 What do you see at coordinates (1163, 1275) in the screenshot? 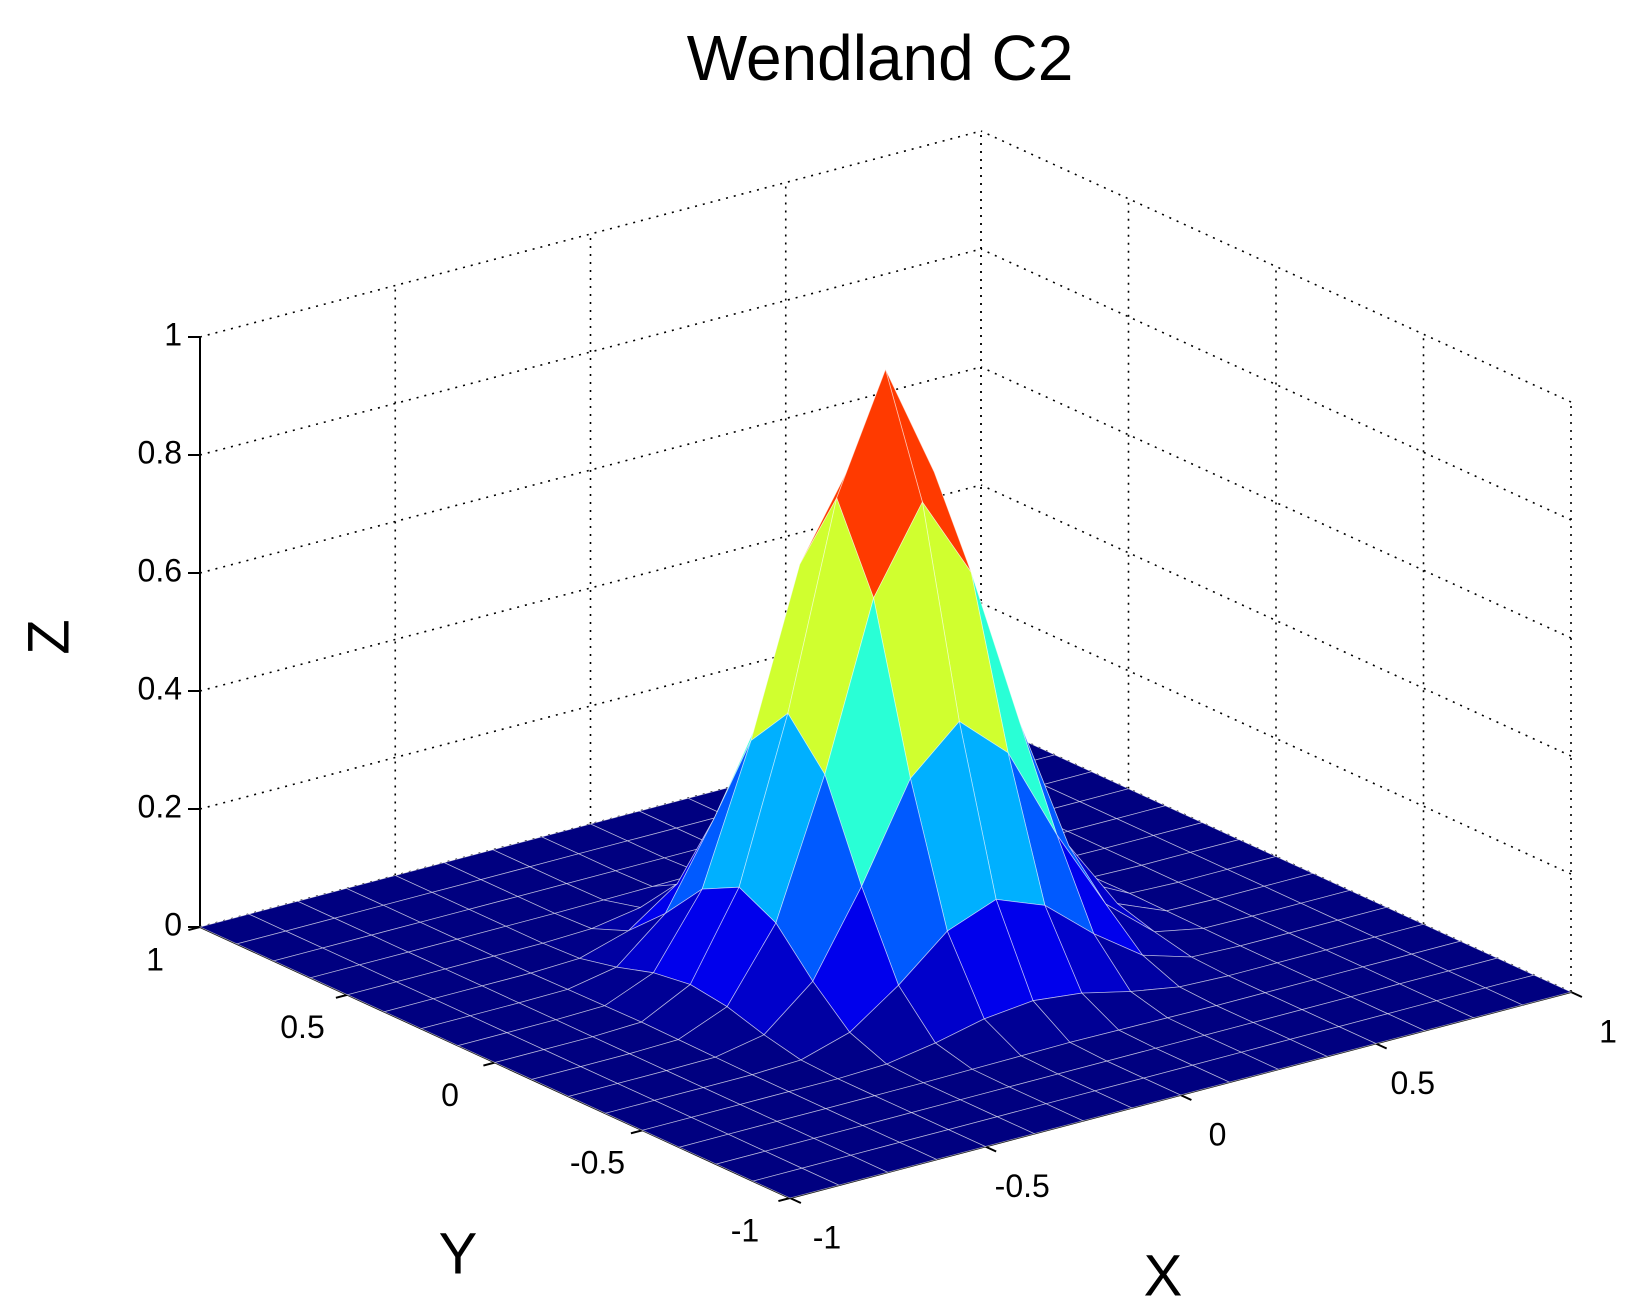
I see `x-axis-label: X` at bounding box center [1163, 1275].